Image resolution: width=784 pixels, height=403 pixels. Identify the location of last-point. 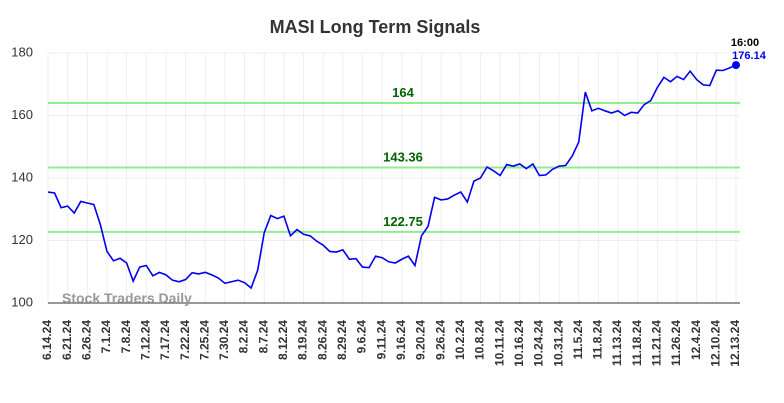
(736, 65).